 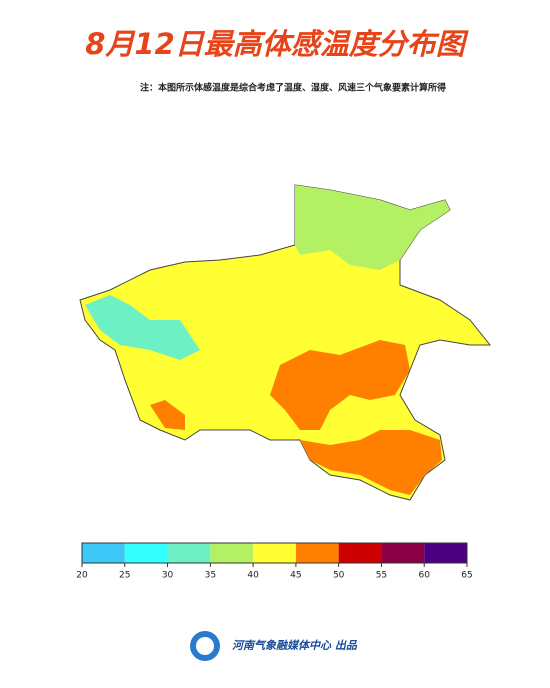 I want to click on region-cyan, so click(x=142, y=327).